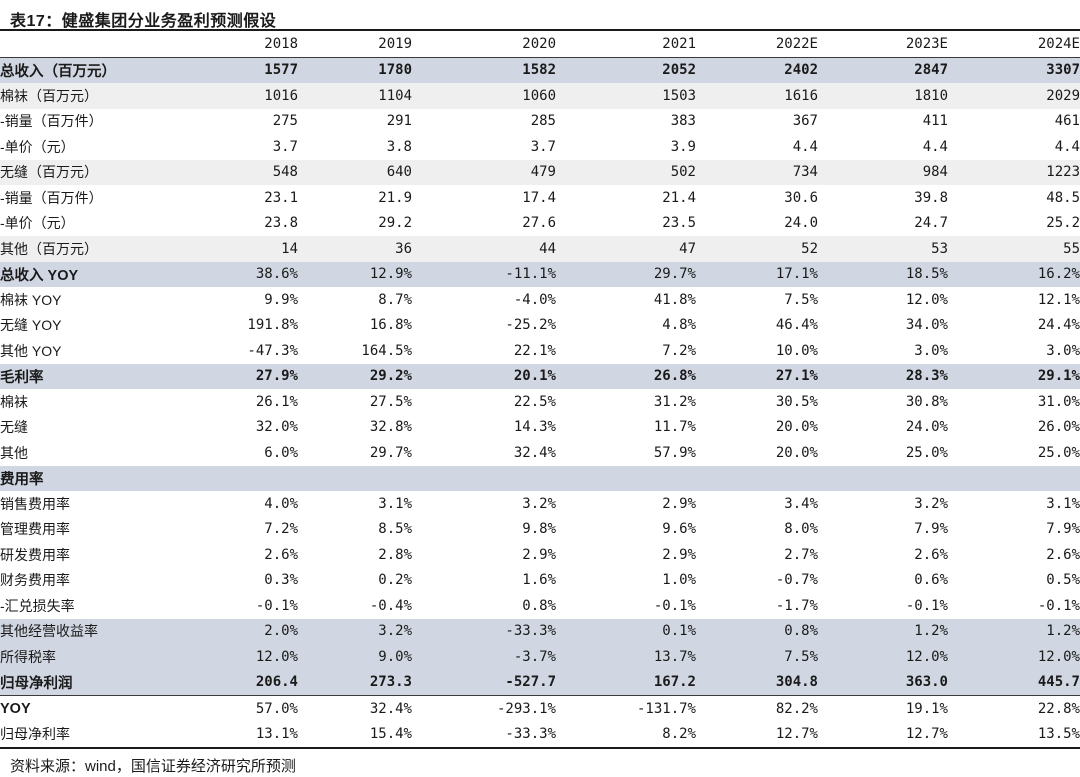  I want to click on value-cell: 2052, so click(679, 70).